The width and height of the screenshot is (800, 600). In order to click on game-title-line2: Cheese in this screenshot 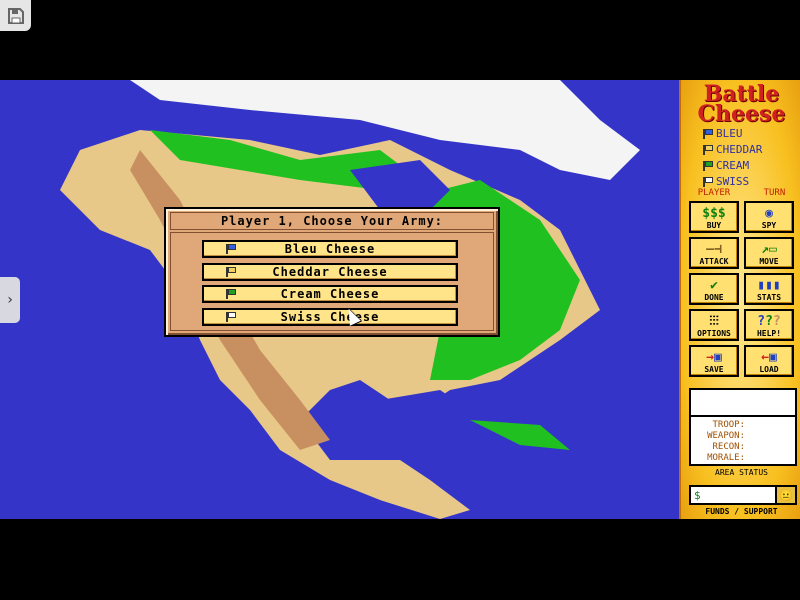, I will do `click(741, 114)`.